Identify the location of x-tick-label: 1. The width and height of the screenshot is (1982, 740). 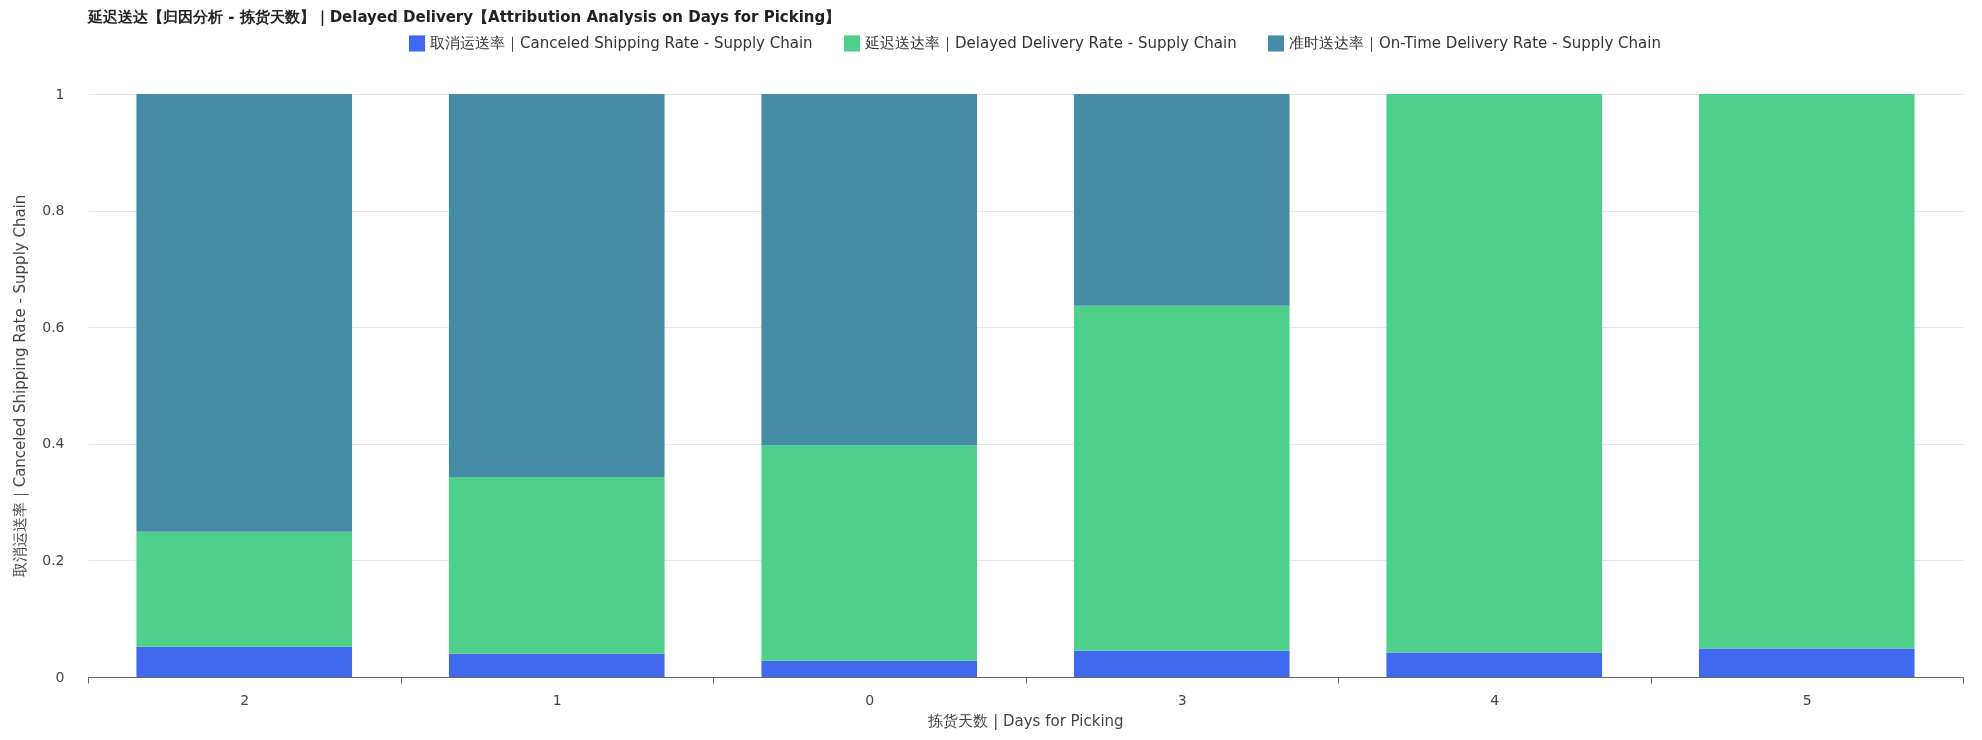
(557, 699).